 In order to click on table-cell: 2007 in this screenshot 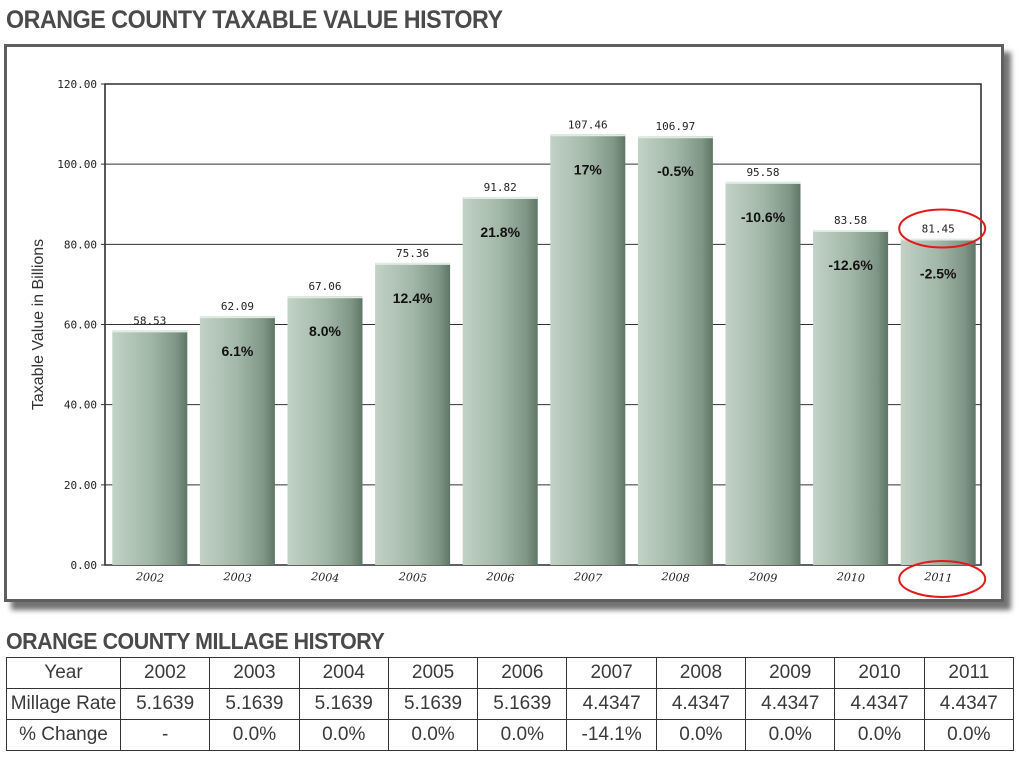, I will do `click(611, 673)`.